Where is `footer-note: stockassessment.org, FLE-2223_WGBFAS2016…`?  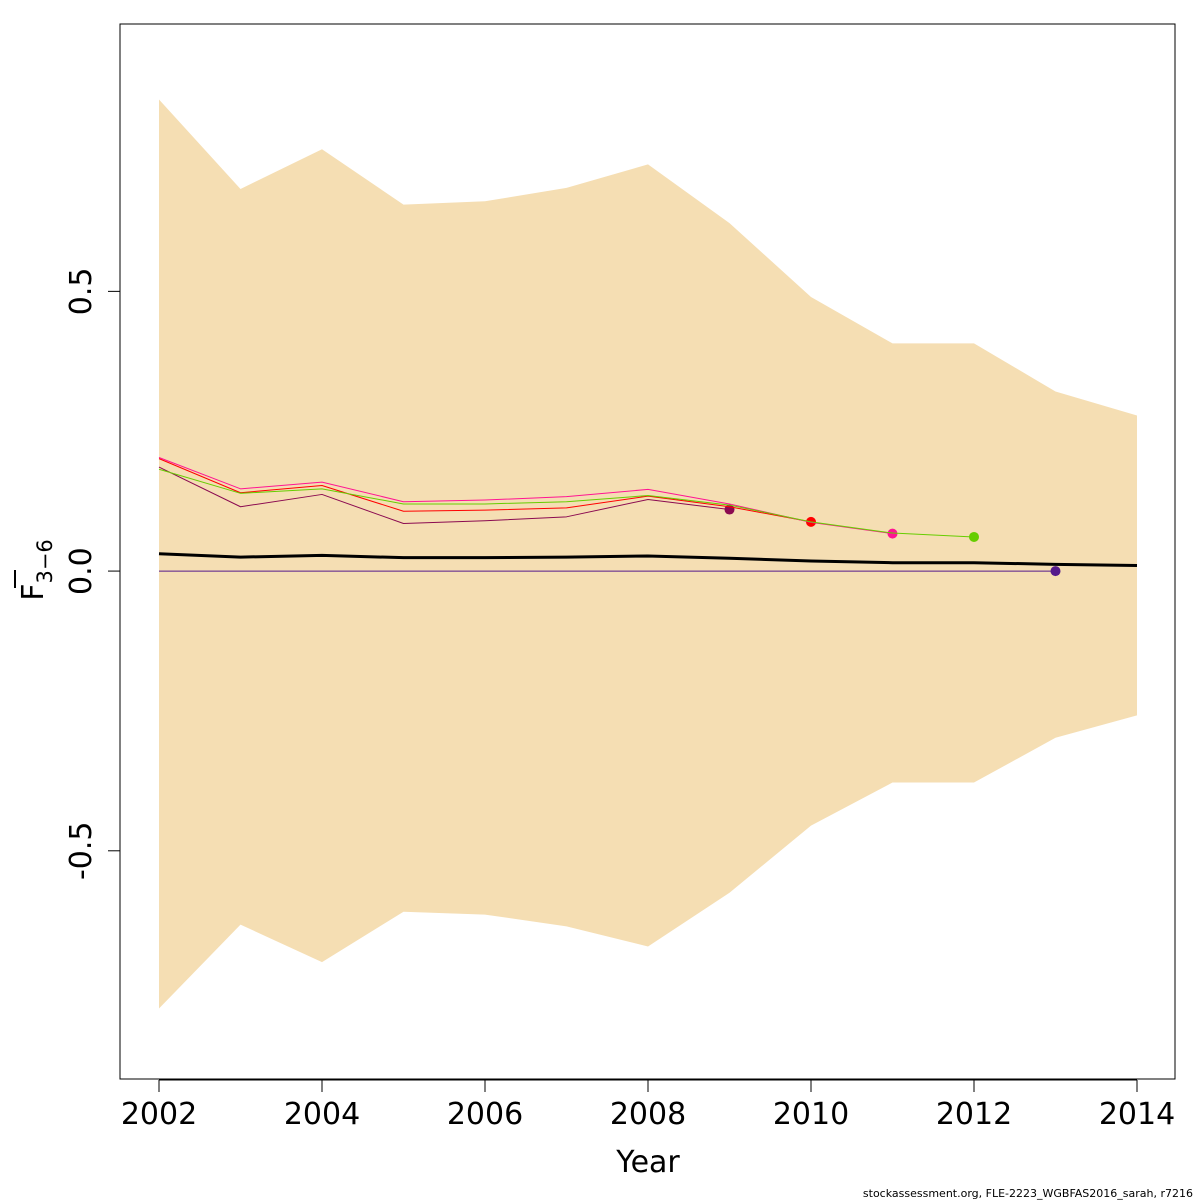 footer-note: stockassessment.org, FLE-2223_WGBFAS2016… is located at coordinates (1028, 1193).